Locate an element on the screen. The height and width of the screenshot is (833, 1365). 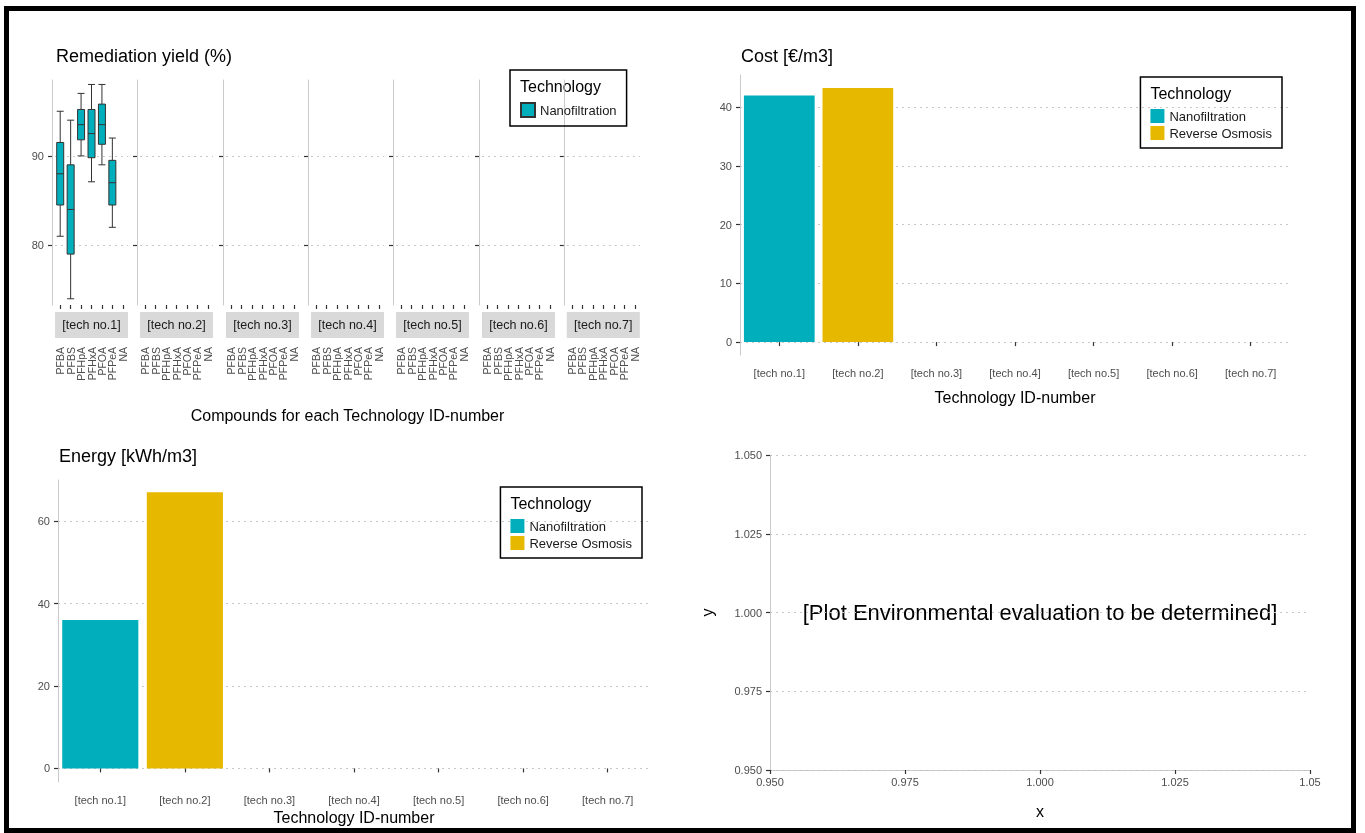
text: [tech no.1] is located at coordinates (91, 325).